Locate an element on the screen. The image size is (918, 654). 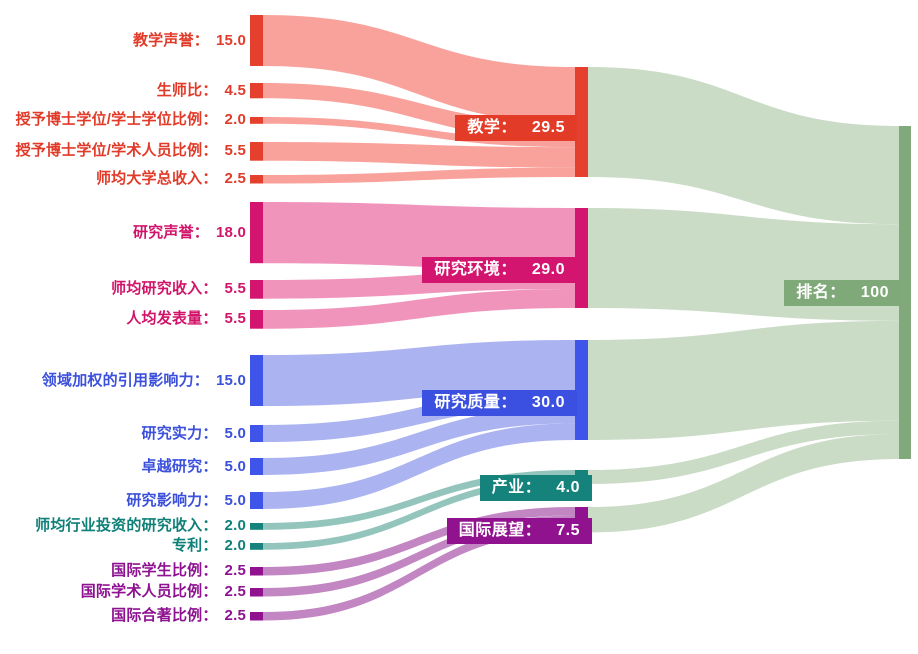
metric-label-t_inc: 师均大学总收入： 2.5 is located at coordinates (170, 179).